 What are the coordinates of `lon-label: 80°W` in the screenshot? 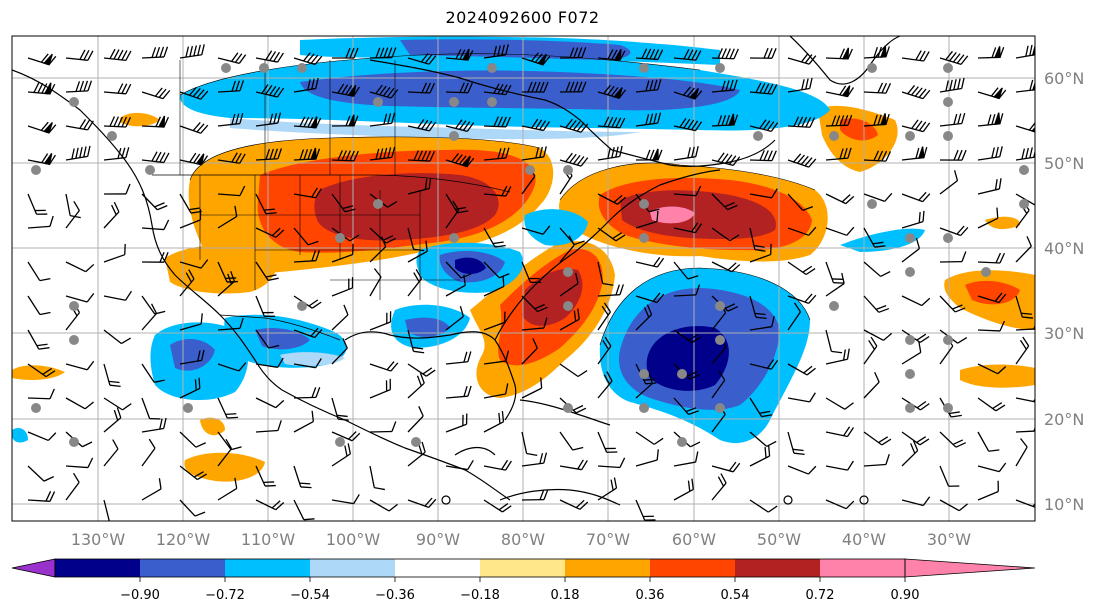 It's located at (523, 539).